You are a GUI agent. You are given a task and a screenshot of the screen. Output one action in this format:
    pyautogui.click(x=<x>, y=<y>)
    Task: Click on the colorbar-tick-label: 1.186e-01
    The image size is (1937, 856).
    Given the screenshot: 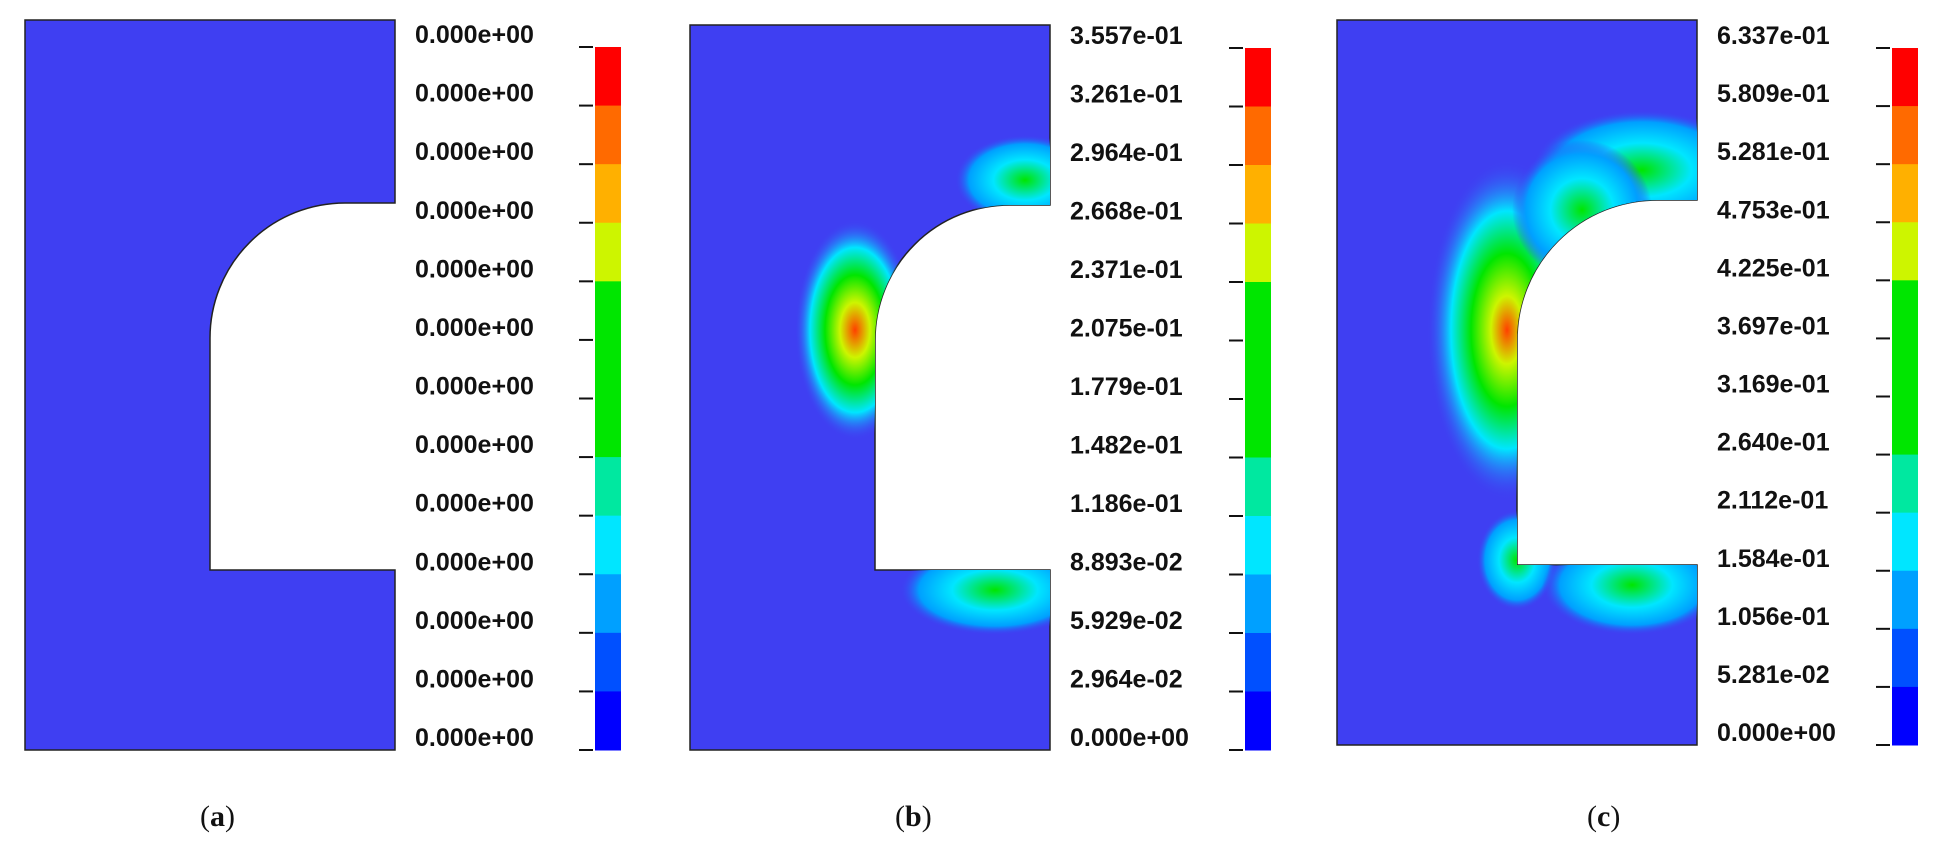 What is the action you would take?
    pyautogui.click(x=1126, y=504)
    